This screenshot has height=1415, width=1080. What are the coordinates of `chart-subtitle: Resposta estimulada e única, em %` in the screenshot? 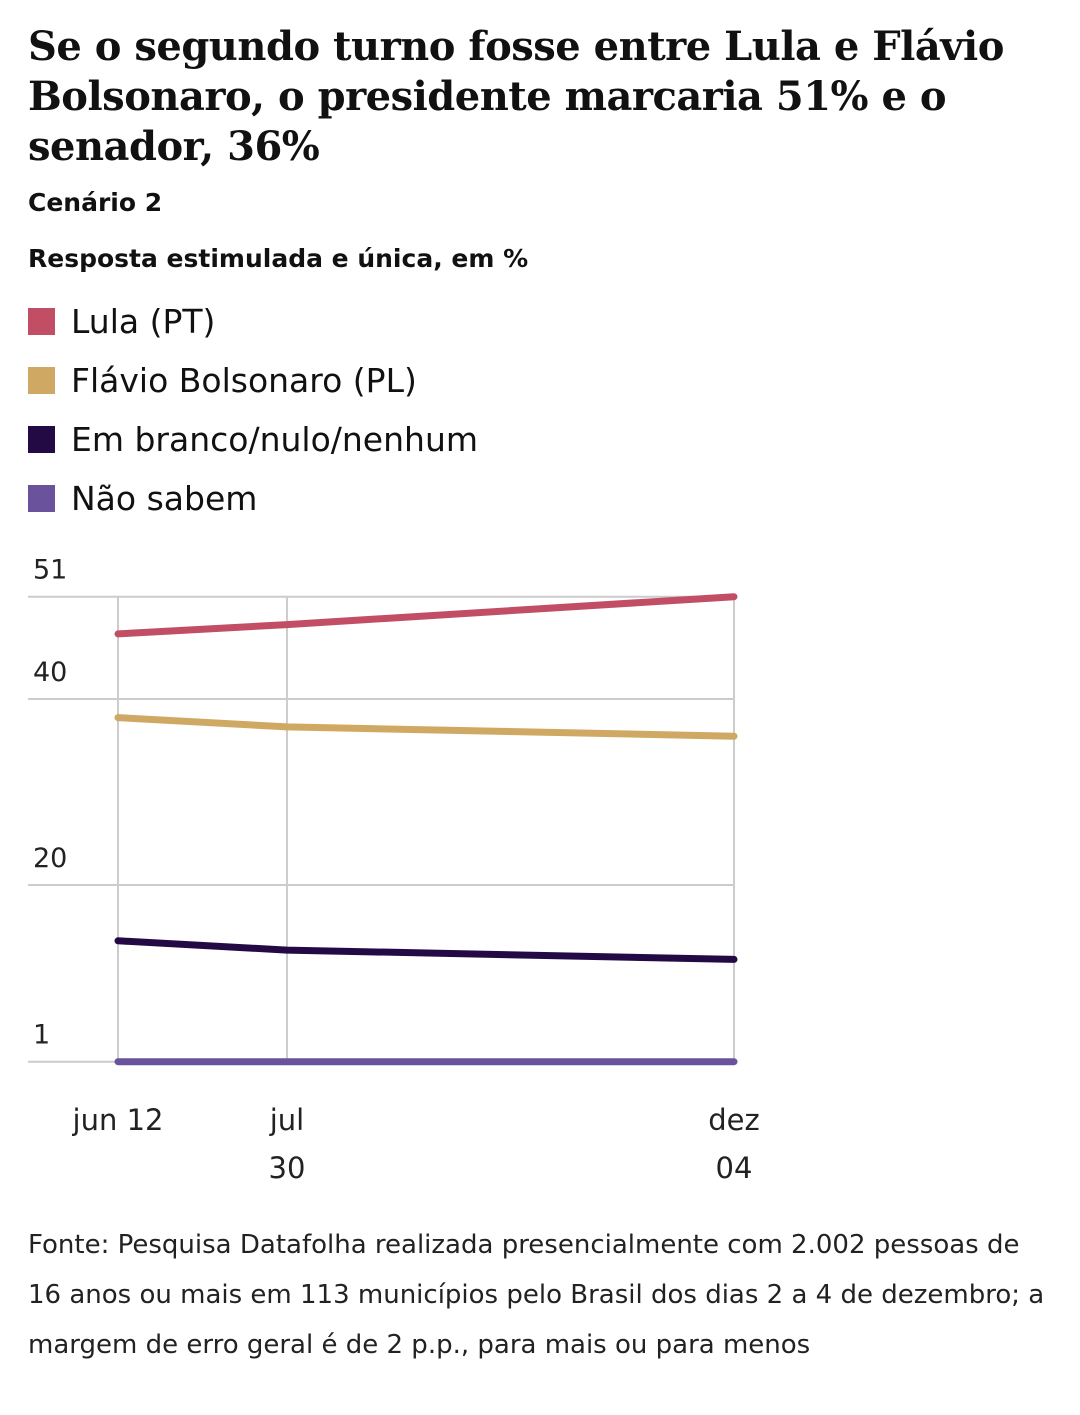 It's located at (278, 258).